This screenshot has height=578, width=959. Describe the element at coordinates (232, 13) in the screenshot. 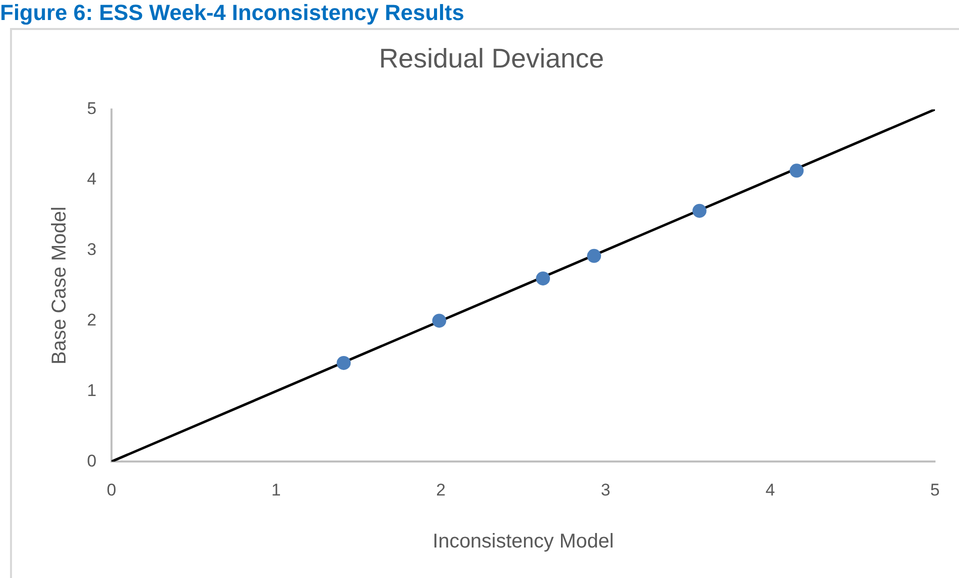

I see `caption: Figure 6: ESS Week-4 Inconsistency Results` at that location.